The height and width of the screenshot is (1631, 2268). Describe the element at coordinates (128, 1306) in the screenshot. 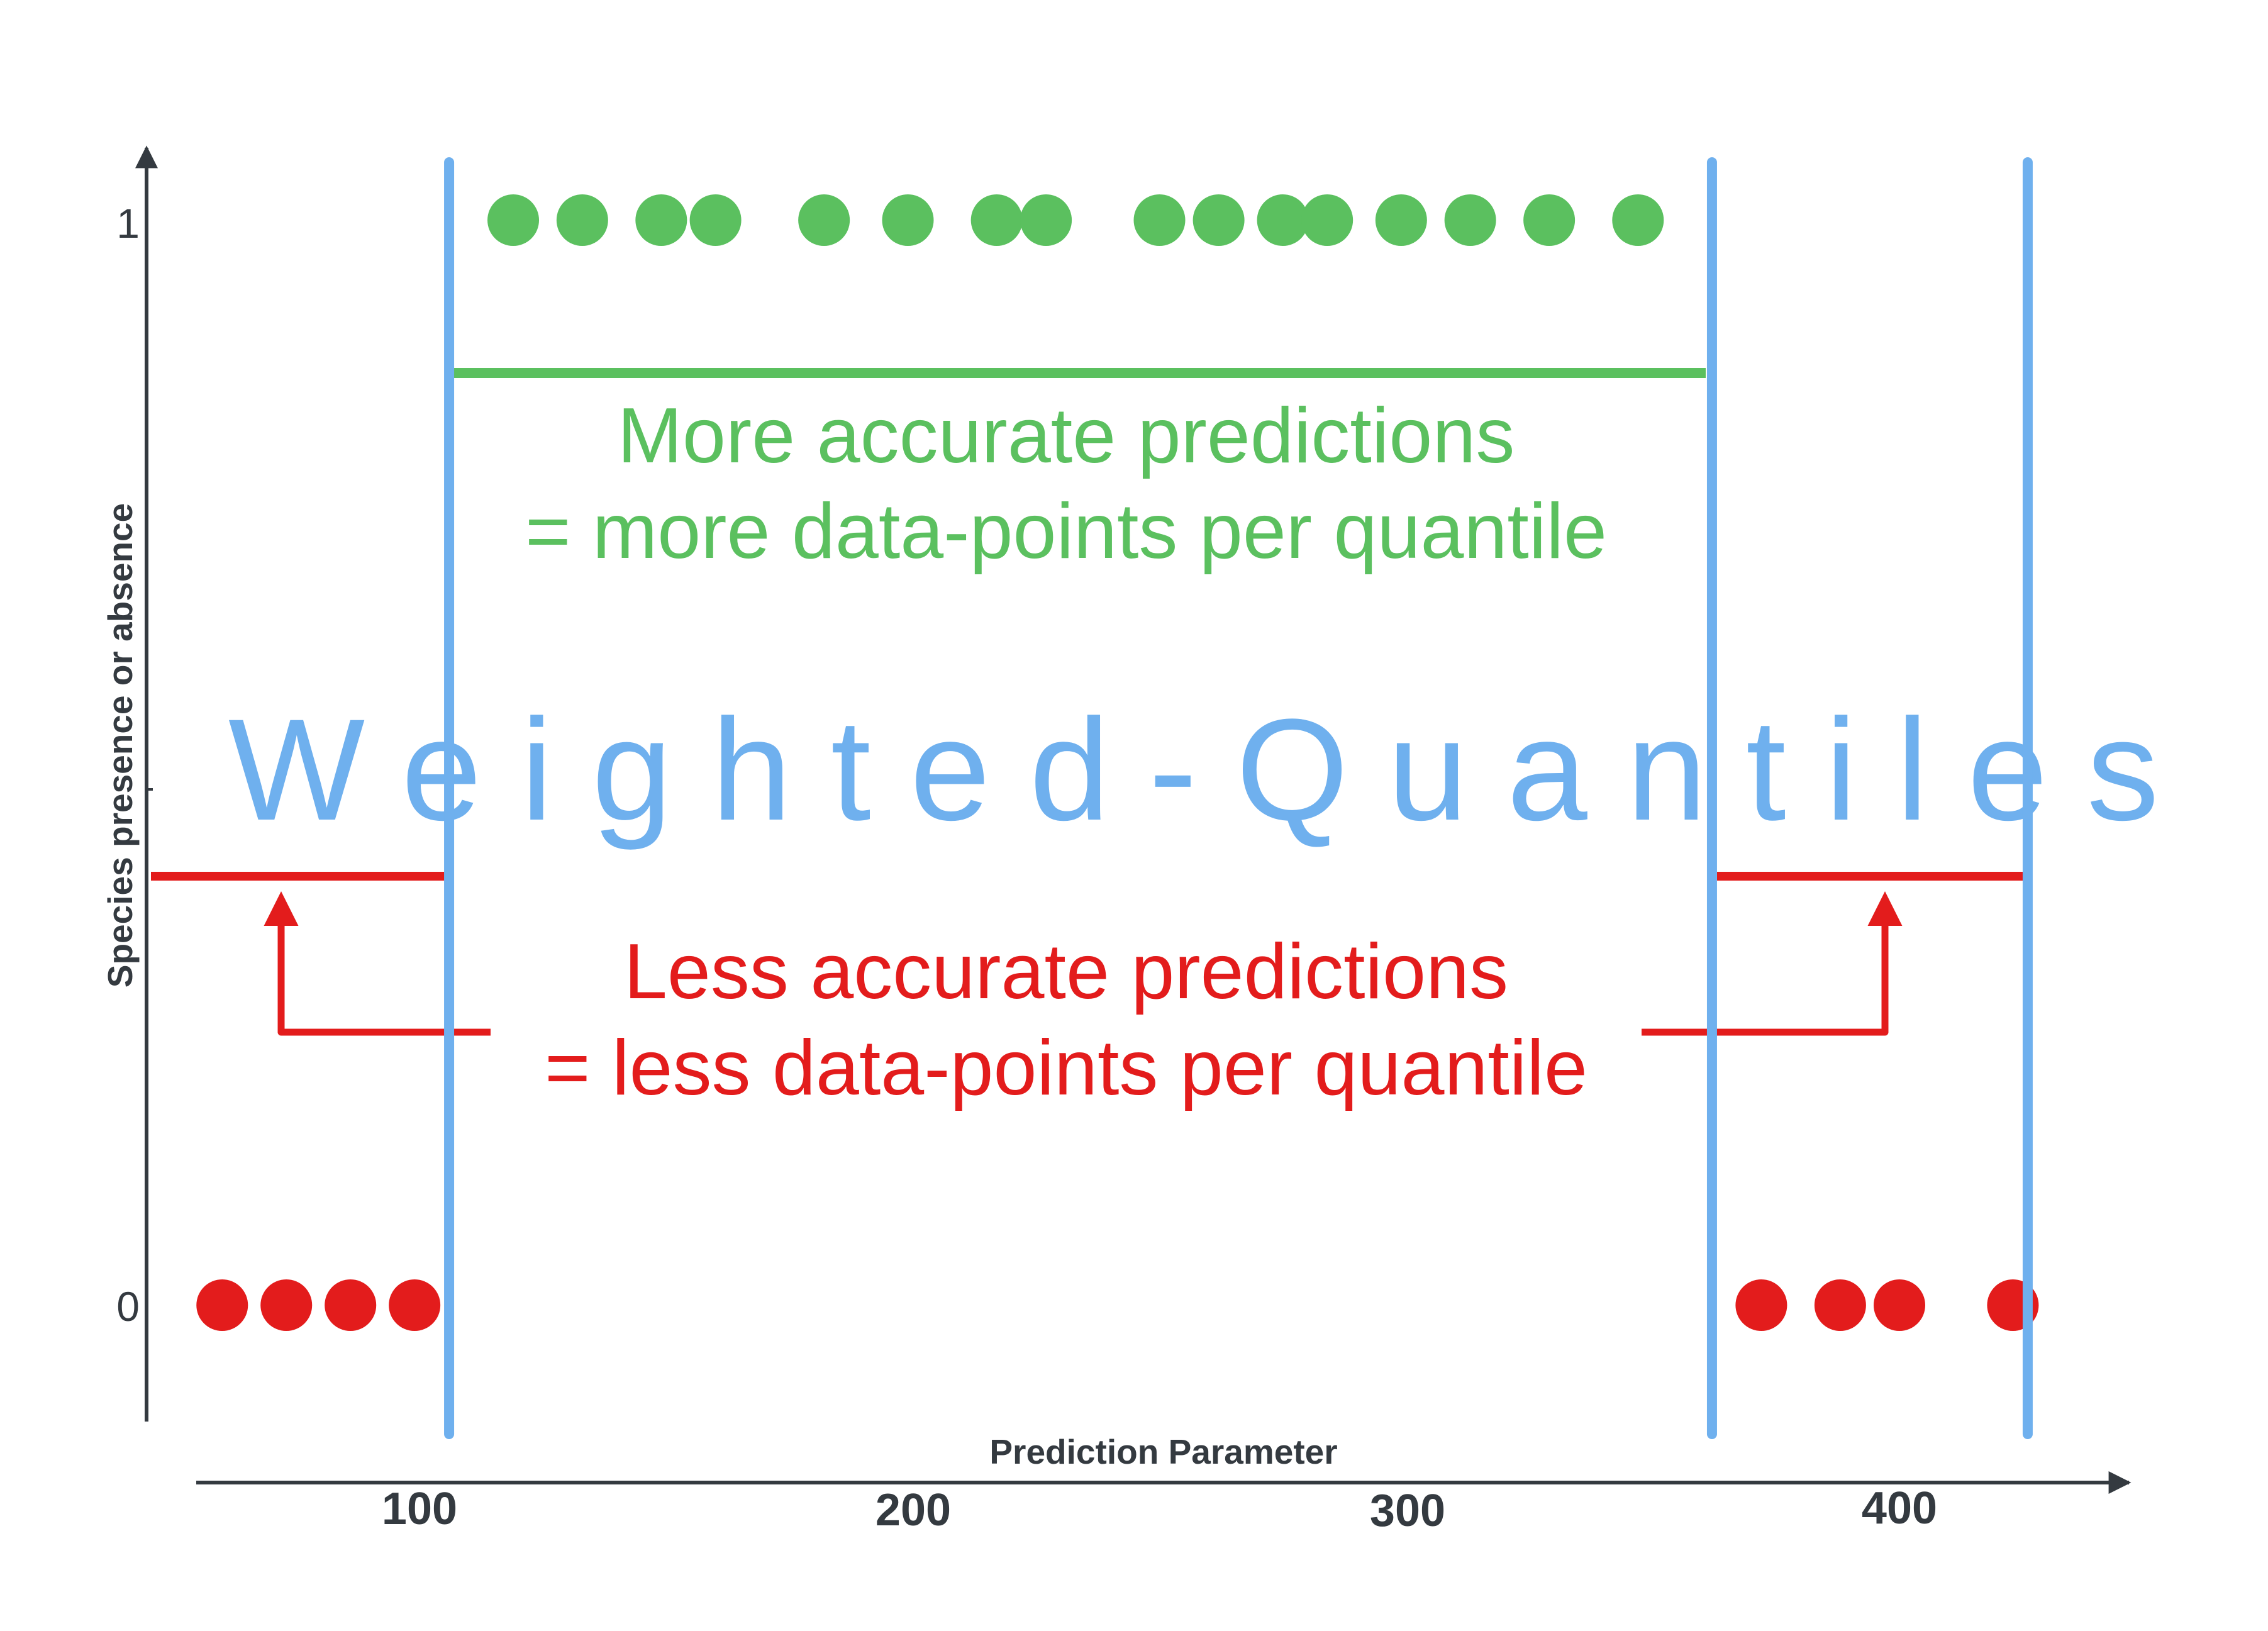

I see `y-tick-label-0: 0` at that location.